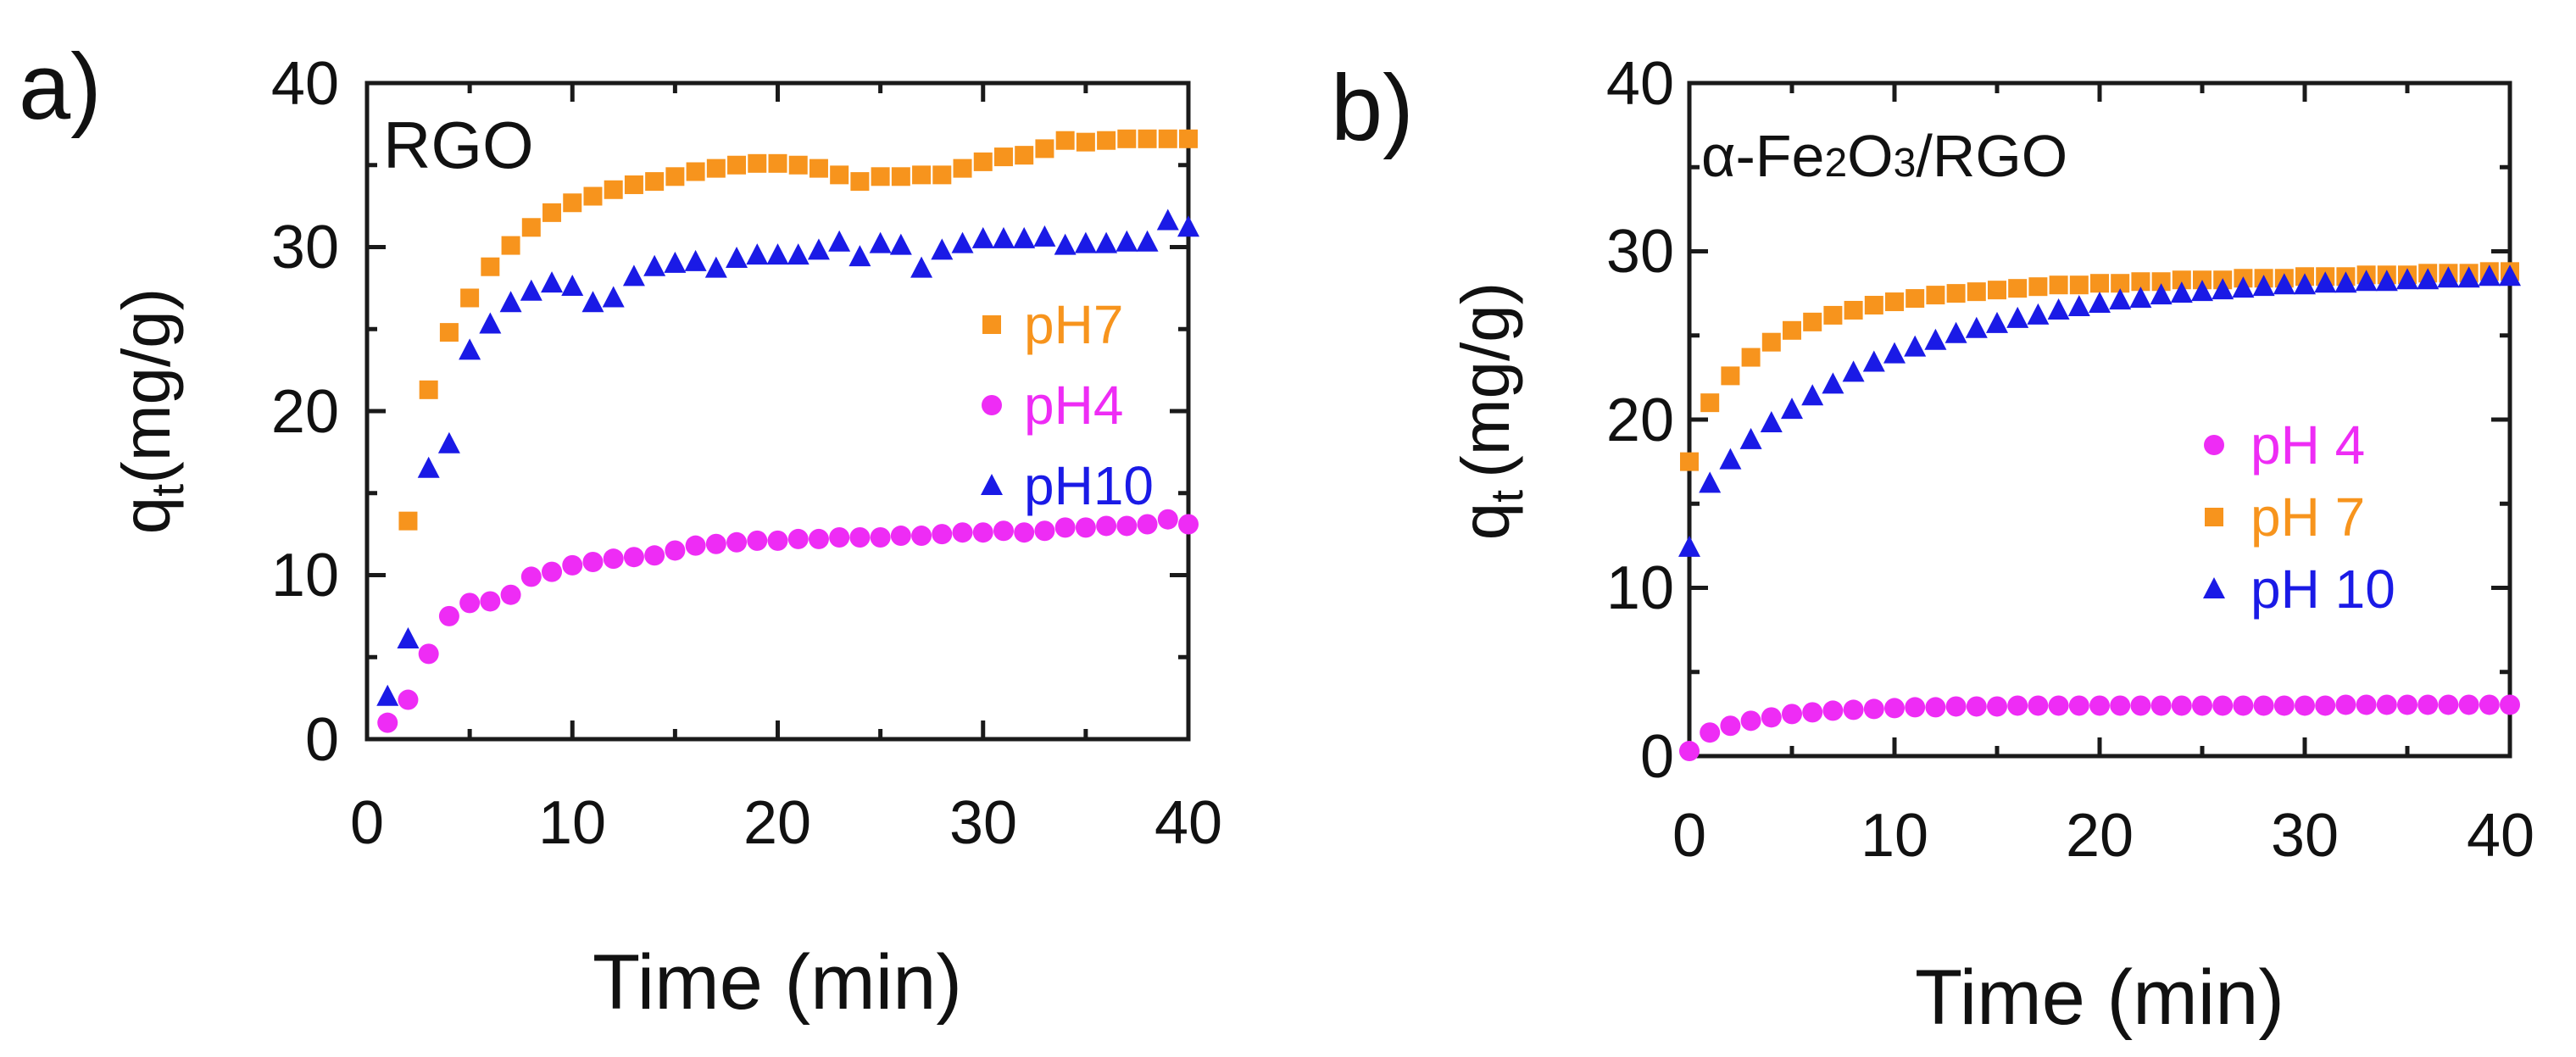 The image size is (2576, 1057). Describe the element at coordinates (2214, 517) in the screenshot. I see `legend-marker-ph7` at that location.